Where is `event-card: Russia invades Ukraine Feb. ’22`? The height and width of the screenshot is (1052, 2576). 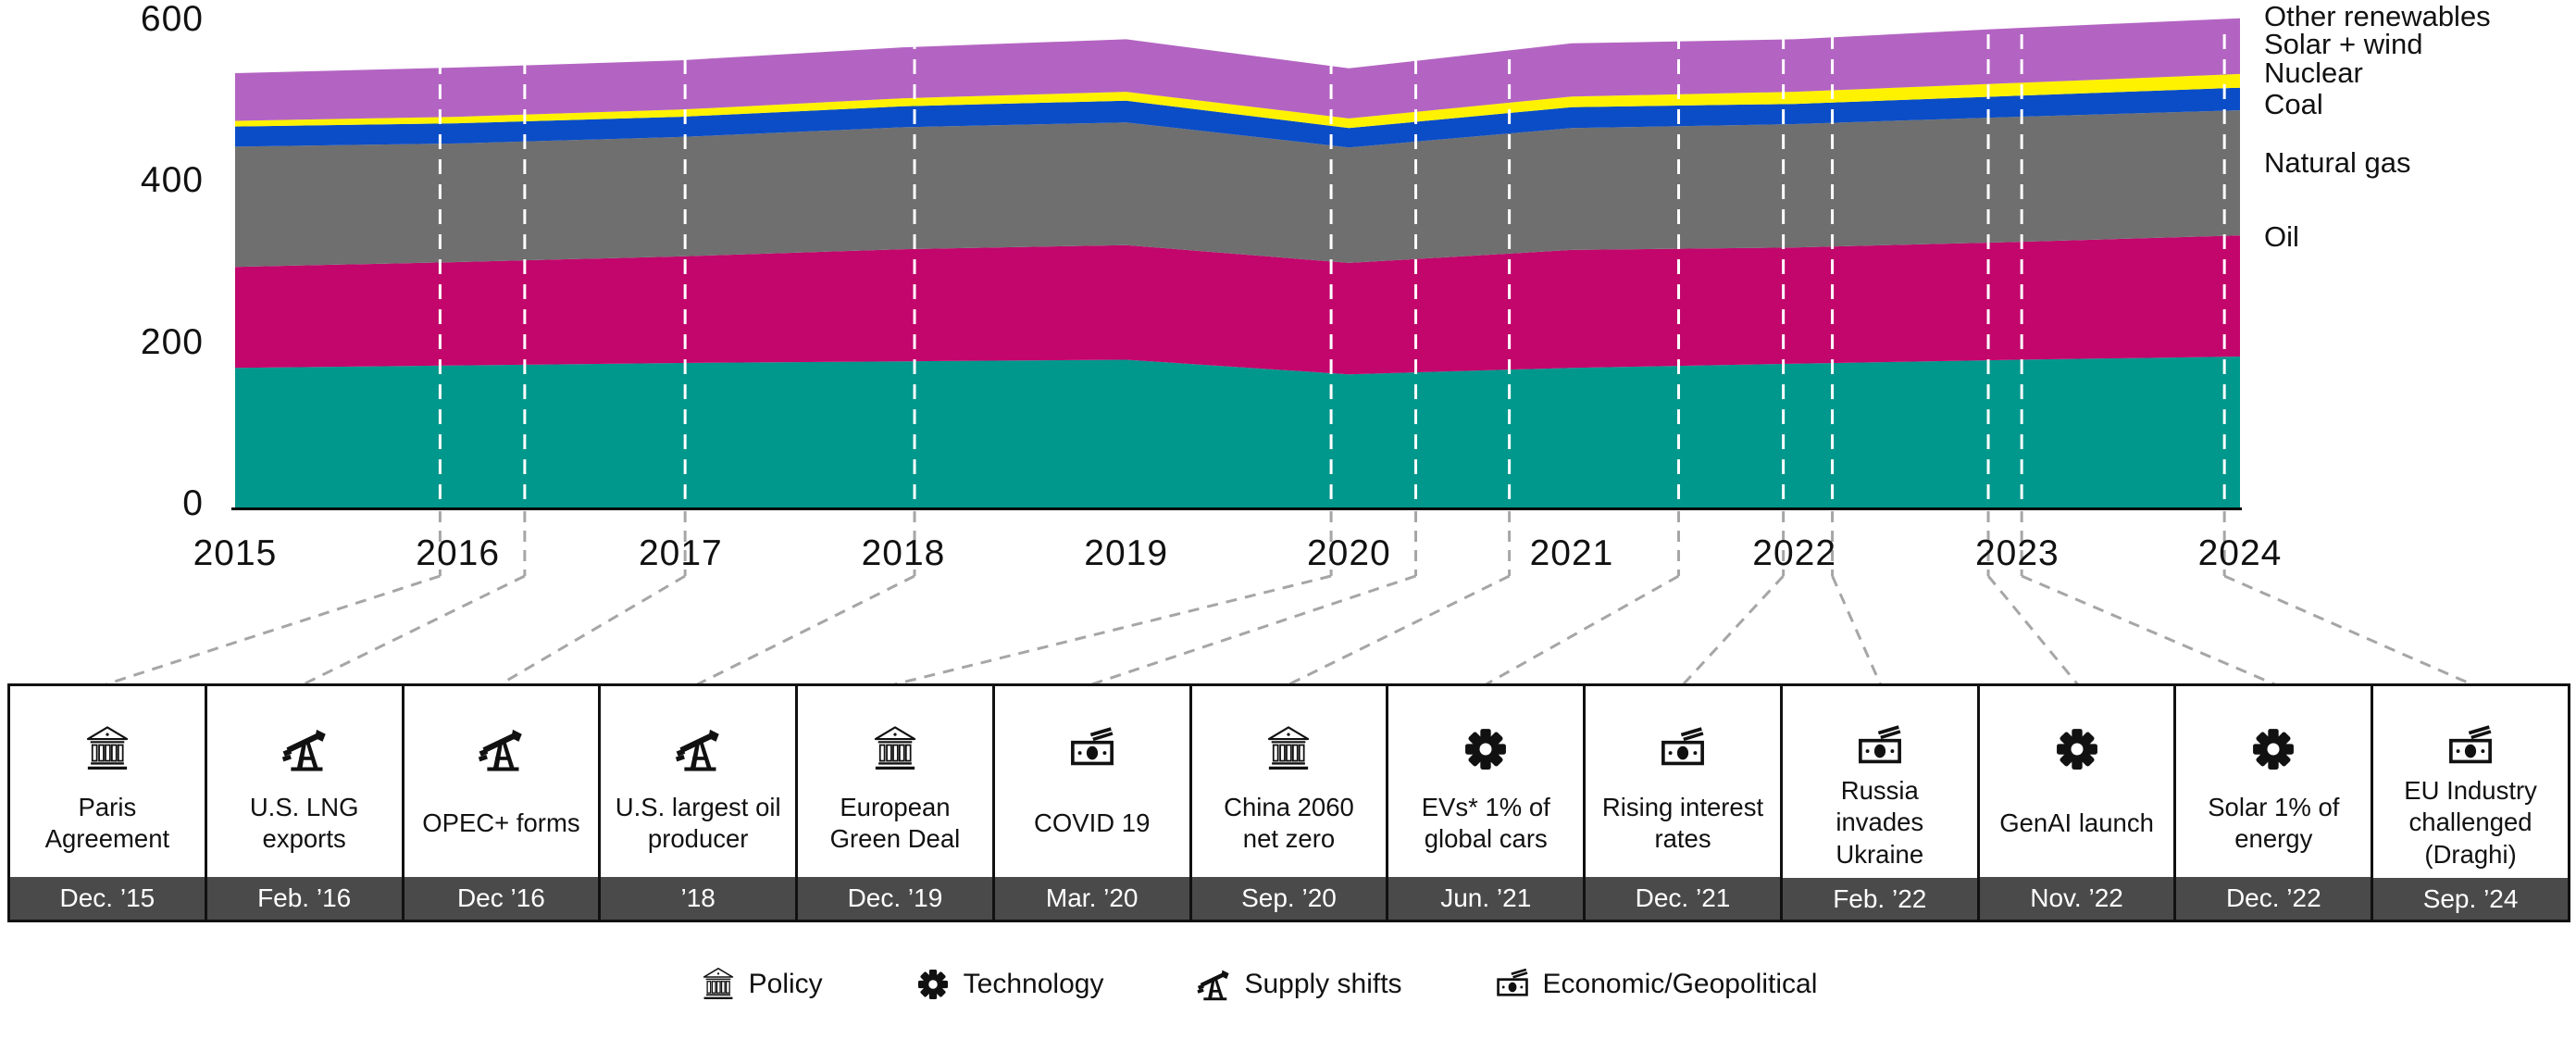
event-card: Russia invades Ukraine Feb. ’22 is located at coordinates (1879, 802).